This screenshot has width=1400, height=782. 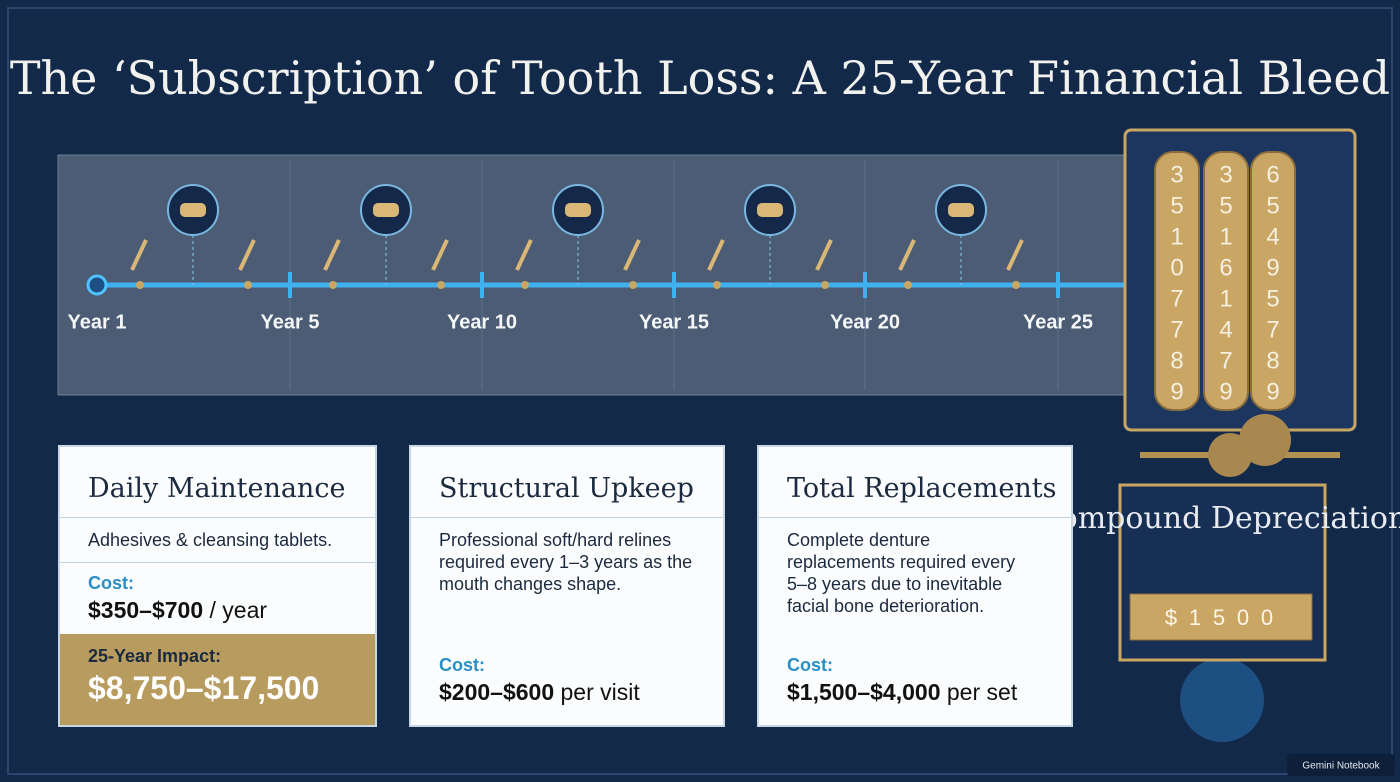 What do you see at coordinates (482, 322) in the screenshot?
I see `year-label: Year 10` at bounding box center [482, 322].